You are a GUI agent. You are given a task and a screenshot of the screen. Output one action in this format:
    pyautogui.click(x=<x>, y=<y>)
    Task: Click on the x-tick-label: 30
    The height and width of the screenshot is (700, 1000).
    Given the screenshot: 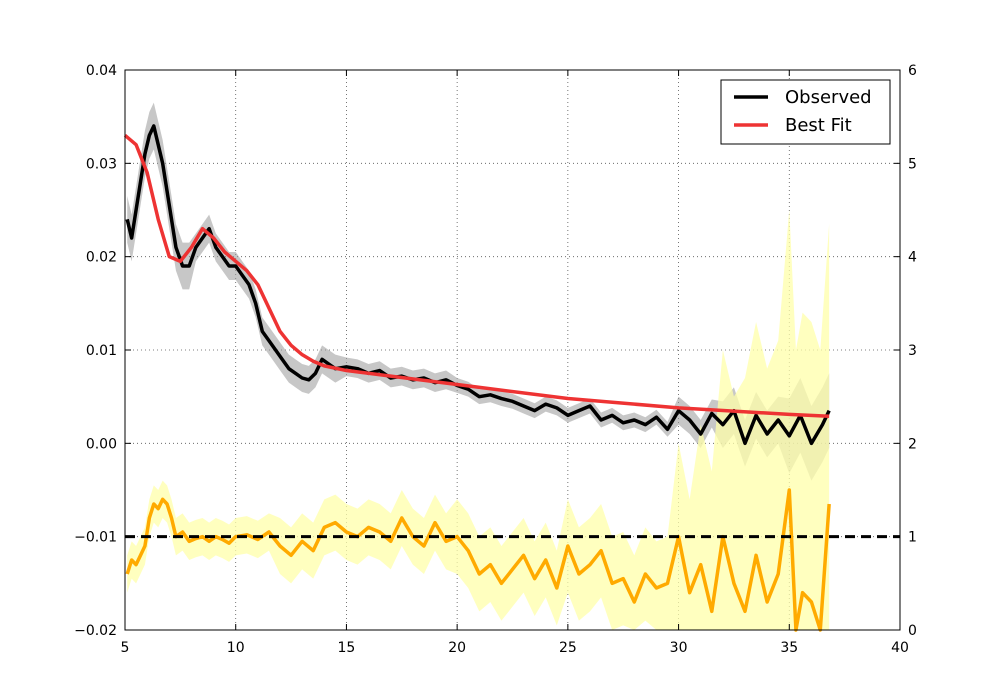 What is the action you would take?
    pyautogui.click(x=679, y=648)
    